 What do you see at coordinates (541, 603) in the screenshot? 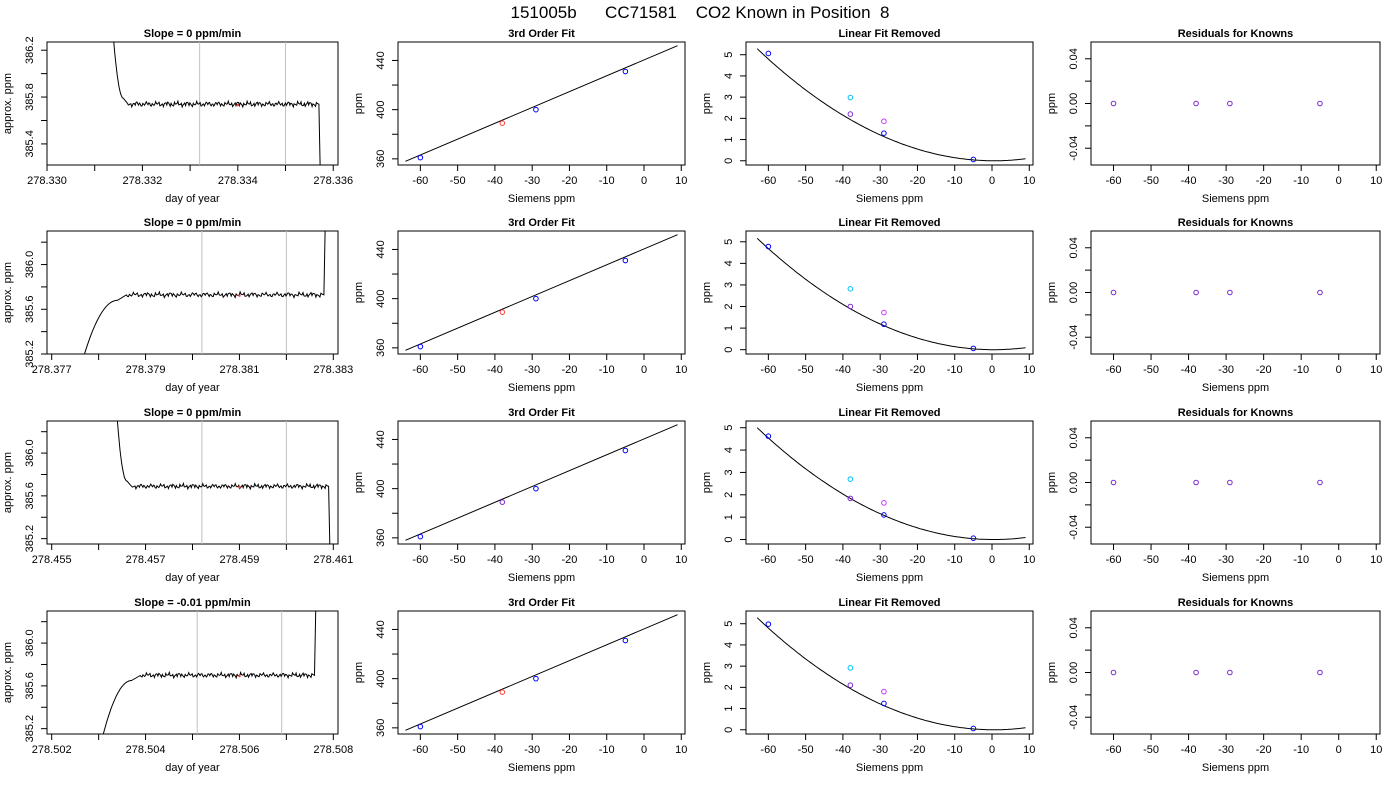
I see `panel-title: 3rd Order Fit` at bounding box center [541, 603].